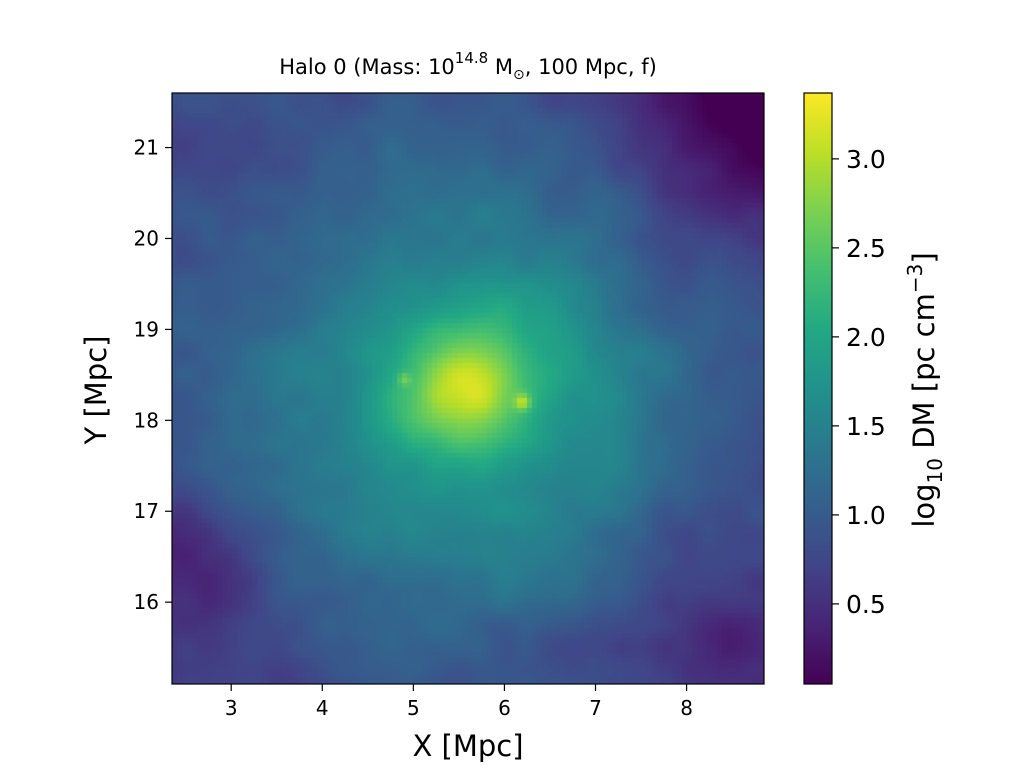 This screenshot has height=768, width=1024. Describe the element at coordinates (146, 602) in the screenshot. I see `y-tick-label: 16` at that location.